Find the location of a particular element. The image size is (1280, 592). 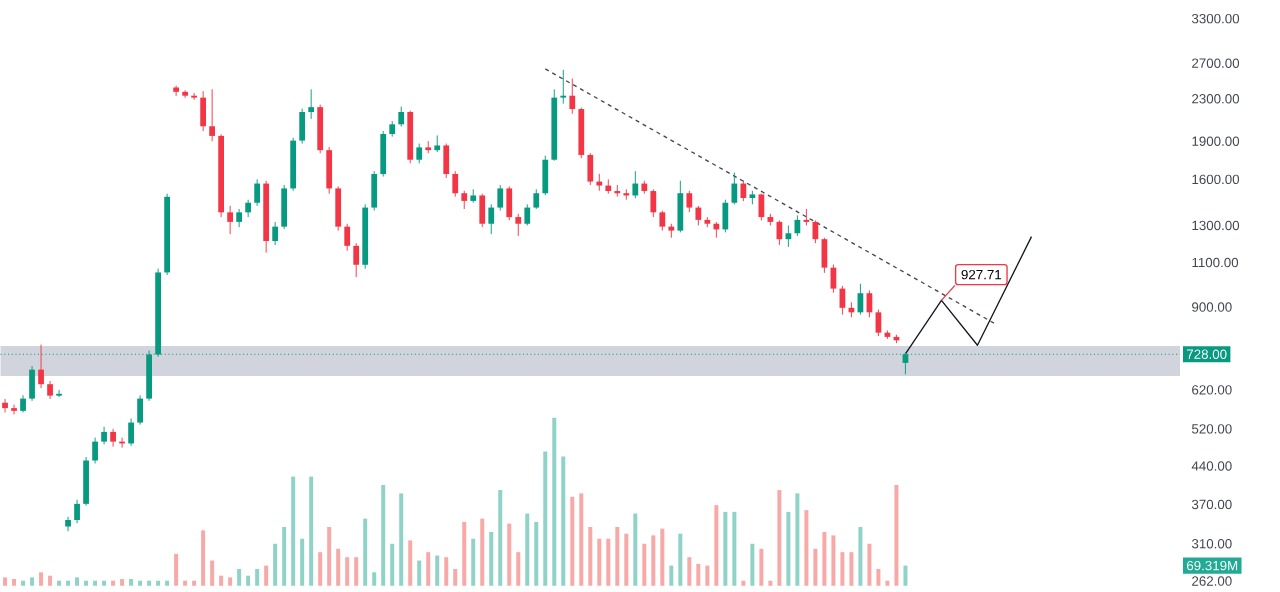

y-tick-label: 310.00 is located at coordinates (1211, 544).